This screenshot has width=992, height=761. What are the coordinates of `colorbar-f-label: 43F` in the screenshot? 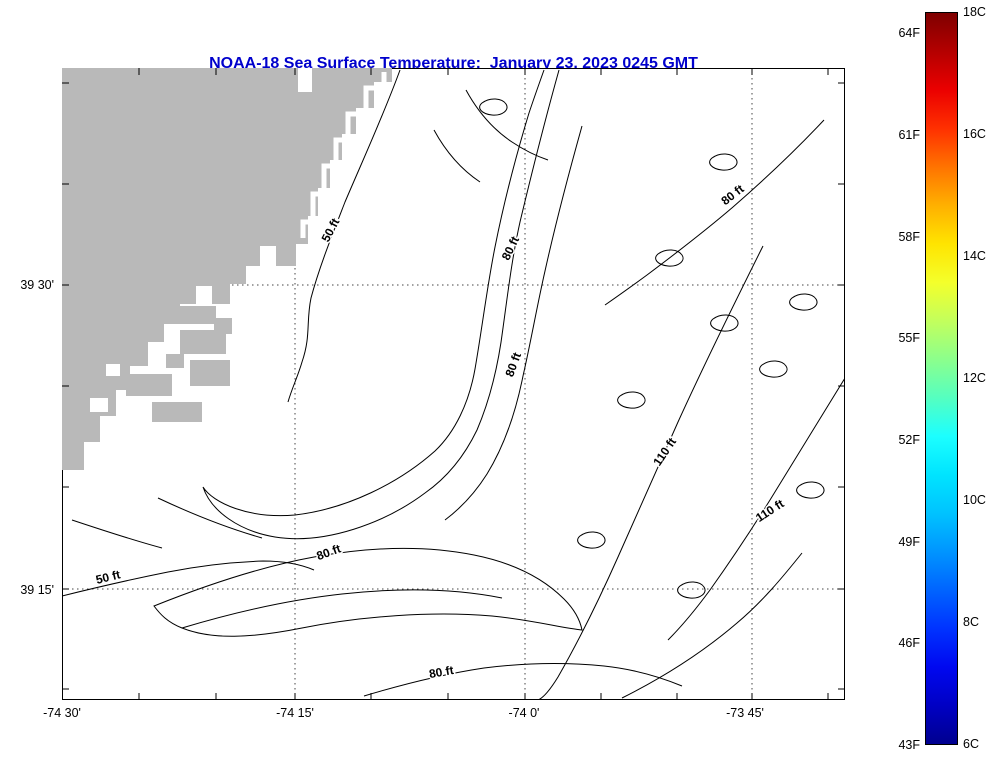 It's located at (909, 745).